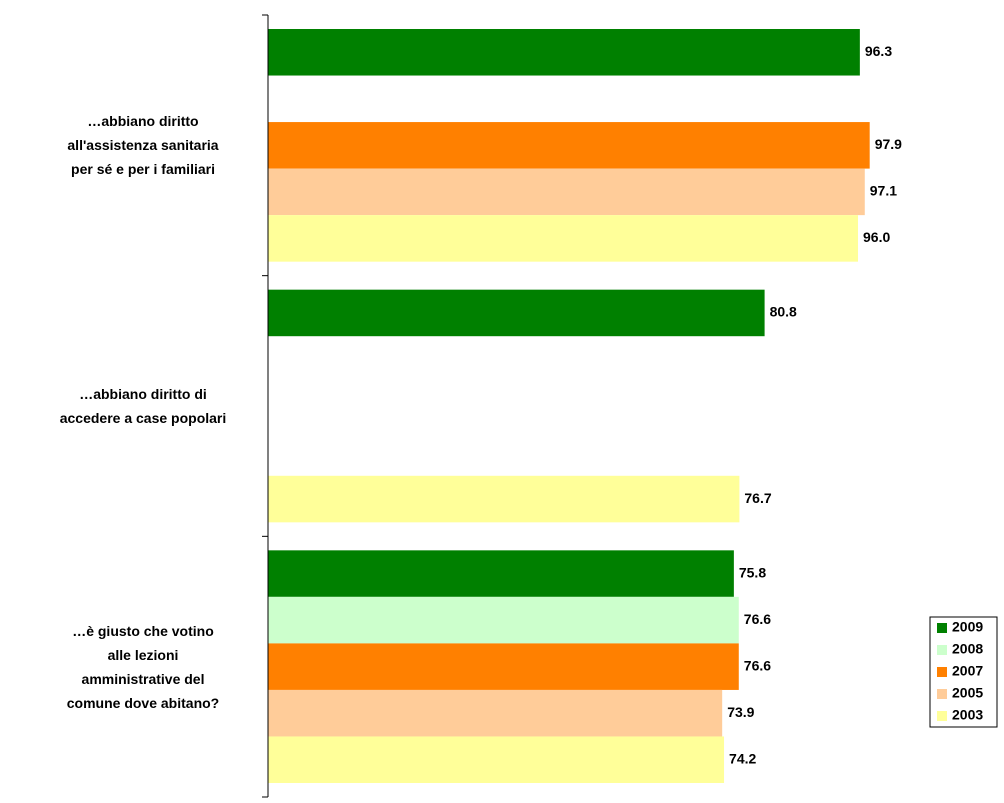 This screenshot has height=803, width=1004. I want to click on value-label: 75.8, so click(752, 572).